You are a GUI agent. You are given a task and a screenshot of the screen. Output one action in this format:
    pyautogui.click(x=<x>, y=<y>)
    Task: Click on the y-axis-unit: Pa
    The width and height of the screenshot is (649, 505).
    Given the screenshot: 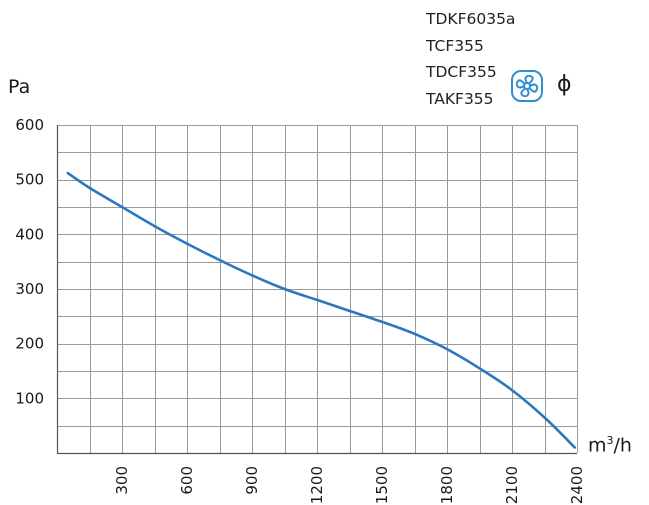 What is the action you would take?
    pyautogui.click(x=19, y=87)
    